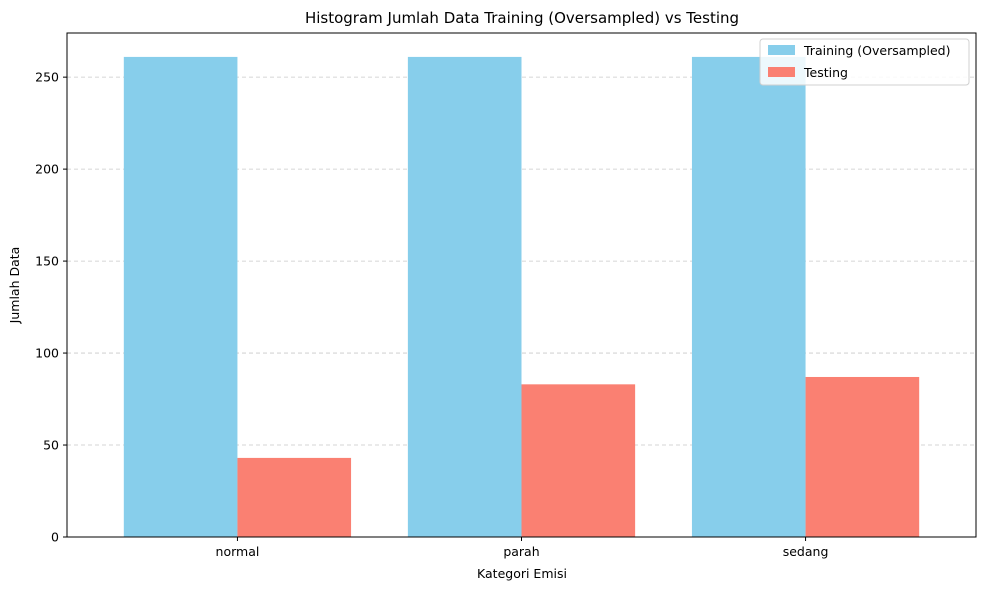 The height and width of the screenshot is (590, 989). What do you see at coordinates (877, 50) in the screenshot?
I see `legend-label-training: Training (Oversampled)` at bounding box center [877, 50].